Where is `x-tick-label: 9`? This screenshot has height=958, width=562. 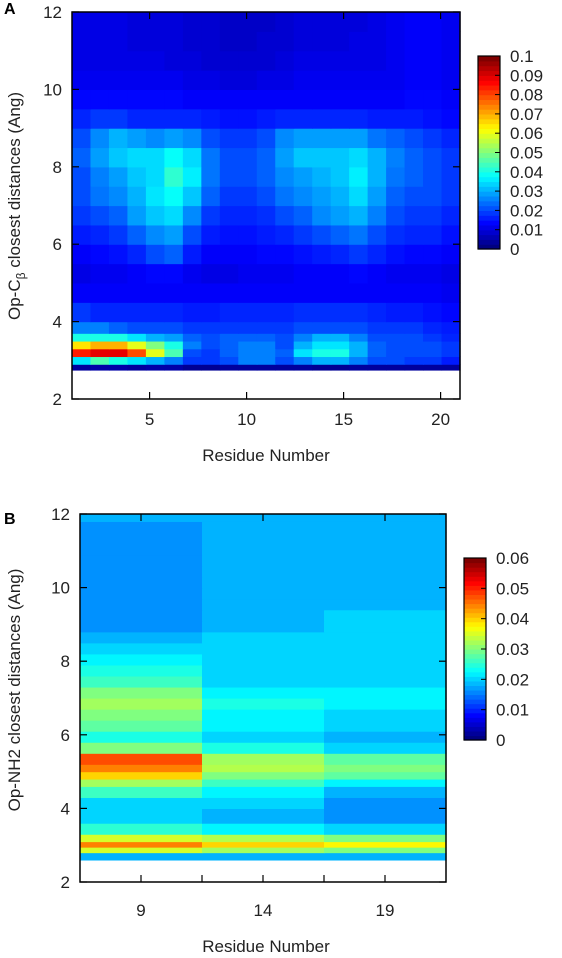 x-tick-label: 9 is located at coordinates (140, 910).